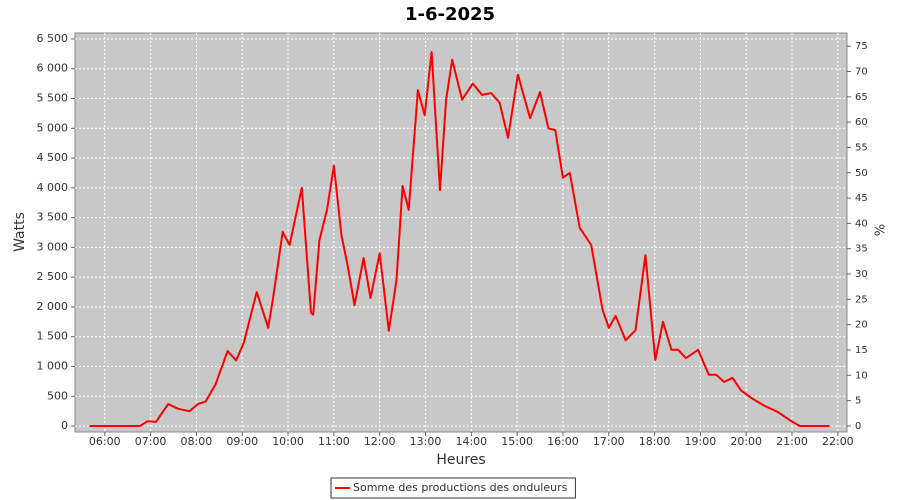  I want to click on y-tick-label: 1 000, so click(53, 365).